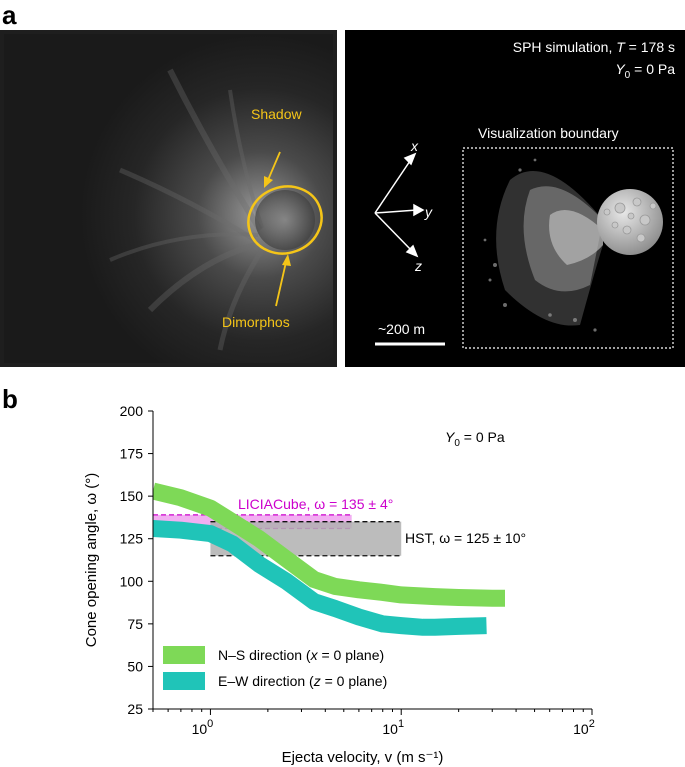 The width and height of the screenshot is (685, 767). I want to click on legend-swatch-ew, so click(184, 681).